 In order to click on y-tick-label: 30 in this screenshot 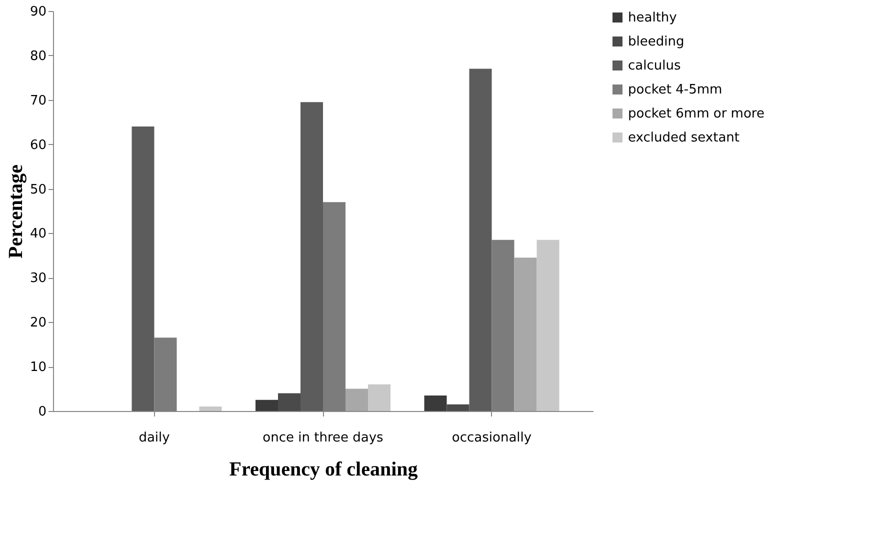, I will do `click(38, 278)`.